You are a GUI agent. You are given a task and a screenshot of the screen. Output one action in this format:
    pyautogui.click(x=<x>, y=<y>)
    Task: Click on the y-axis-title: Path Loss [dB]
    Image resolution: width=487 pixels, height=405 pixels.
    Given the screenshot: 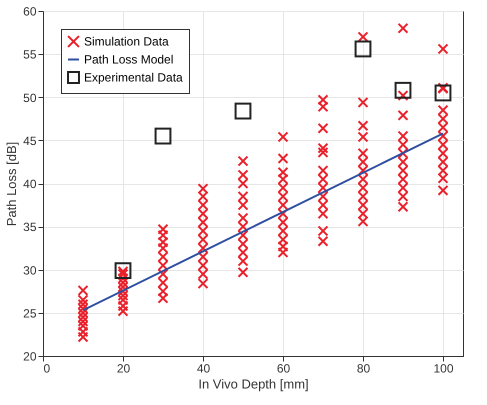 What is the action you would take?
    pyautogui.click(x=12, y=184)
    